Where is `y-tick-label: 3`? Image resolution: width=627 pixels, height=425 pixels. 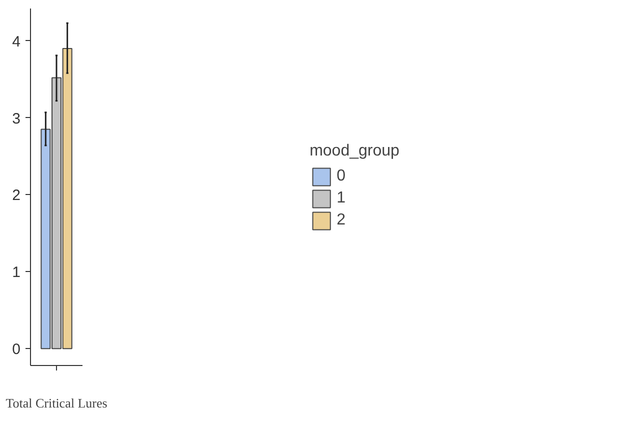
y-tick-label: 3 is located at coordinates (16, 119).